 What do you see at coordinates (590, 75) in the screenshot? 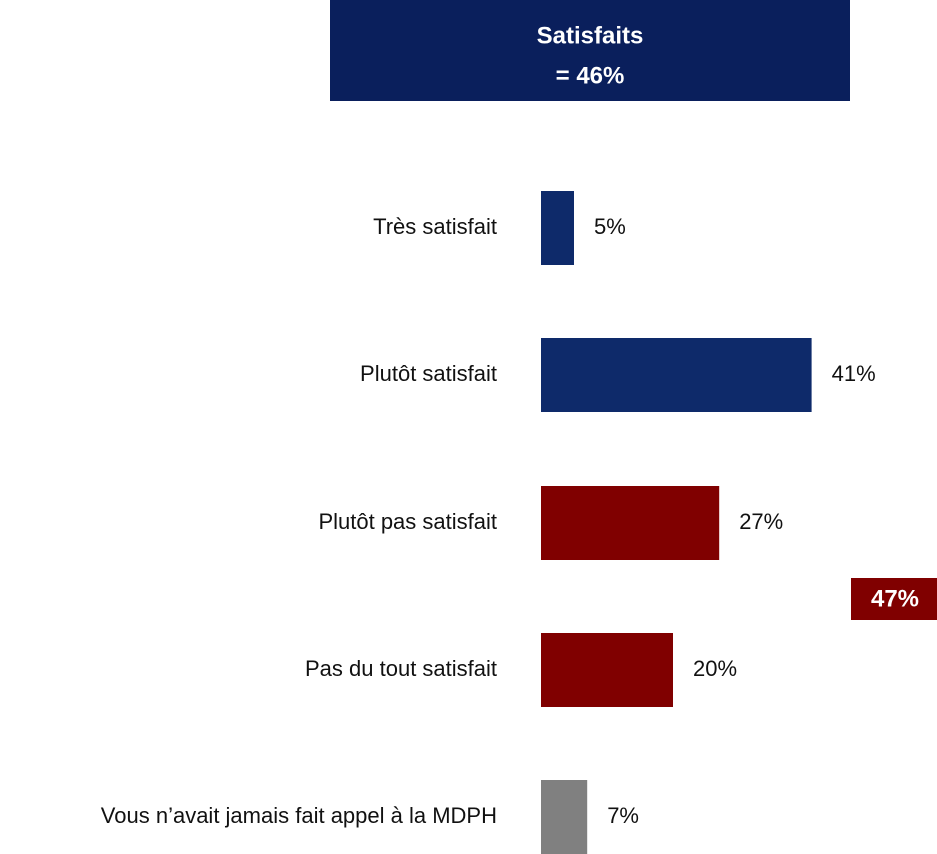
I see `summary-text: = 46%` at bounding box center [590, 75].